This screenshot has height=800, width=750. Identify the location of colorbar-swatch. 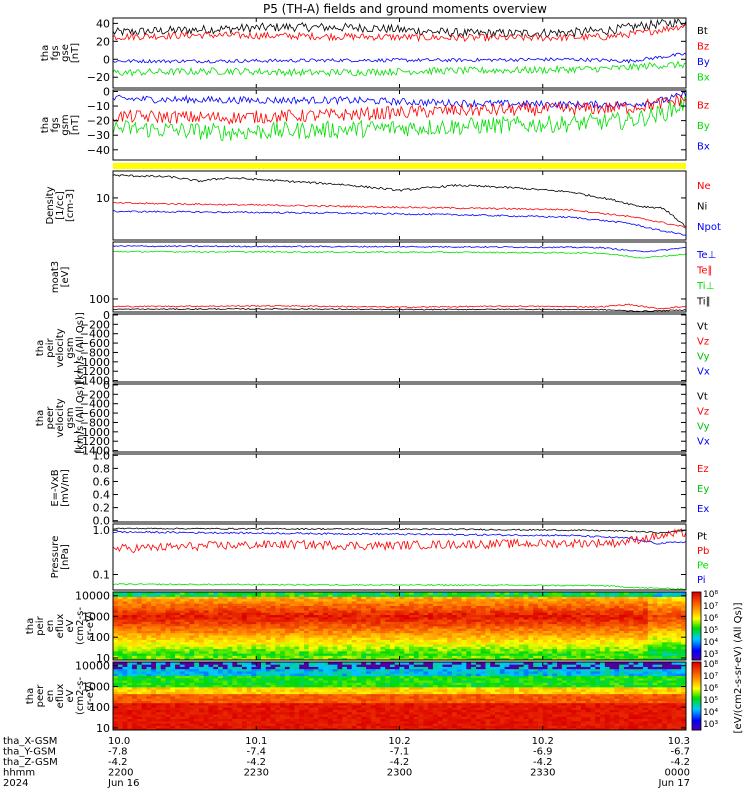
(696, 644).